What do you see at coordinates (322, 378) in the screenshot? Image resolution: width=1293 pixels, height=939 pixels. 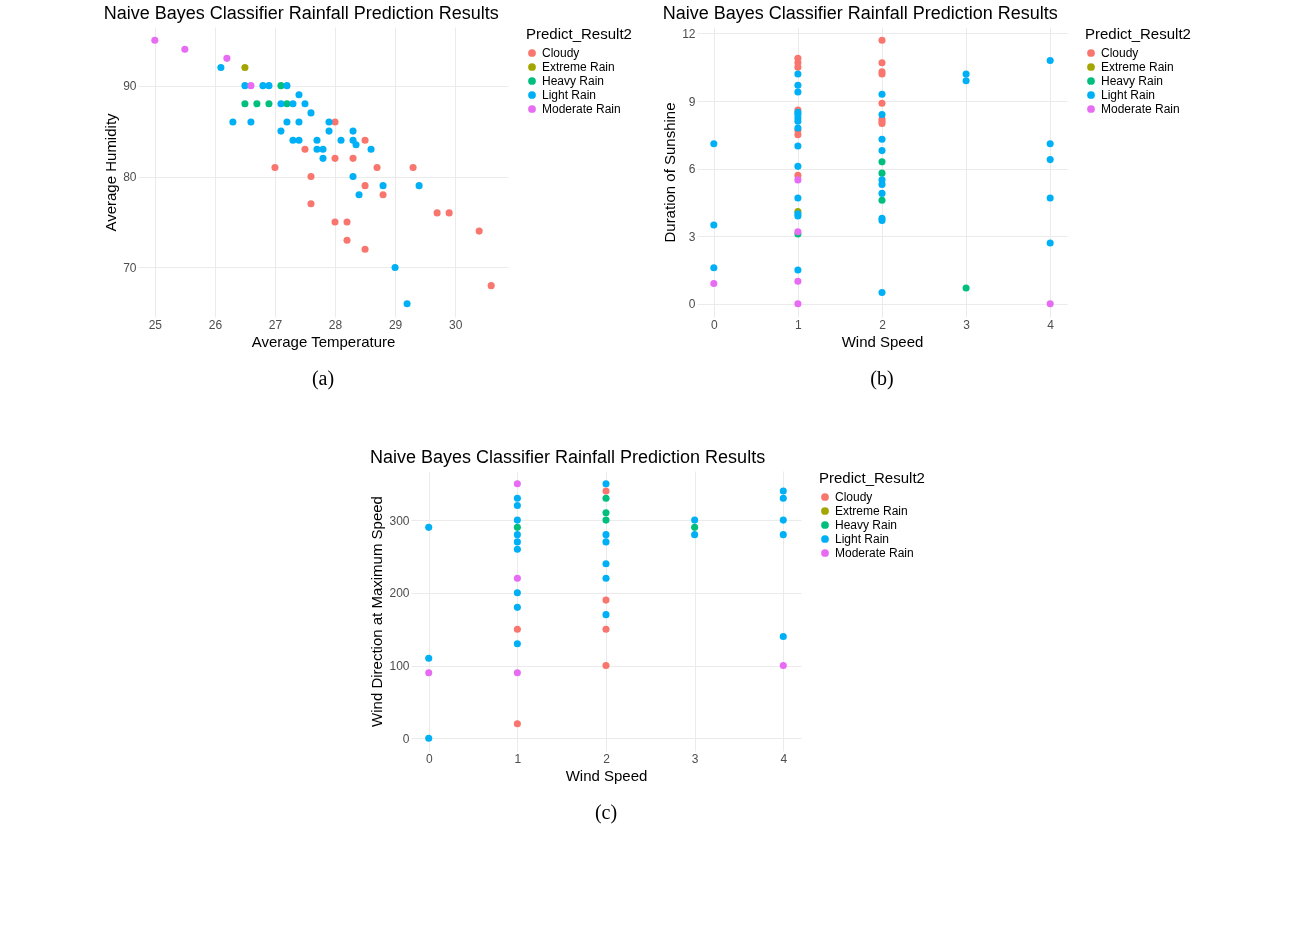 I see `text: (a)` at bounding box center [322, 378].